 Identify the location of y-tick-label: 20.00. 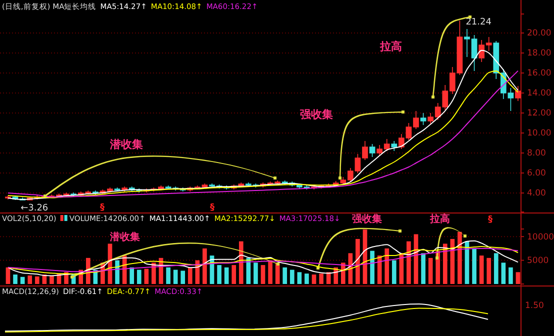
(539, 33).